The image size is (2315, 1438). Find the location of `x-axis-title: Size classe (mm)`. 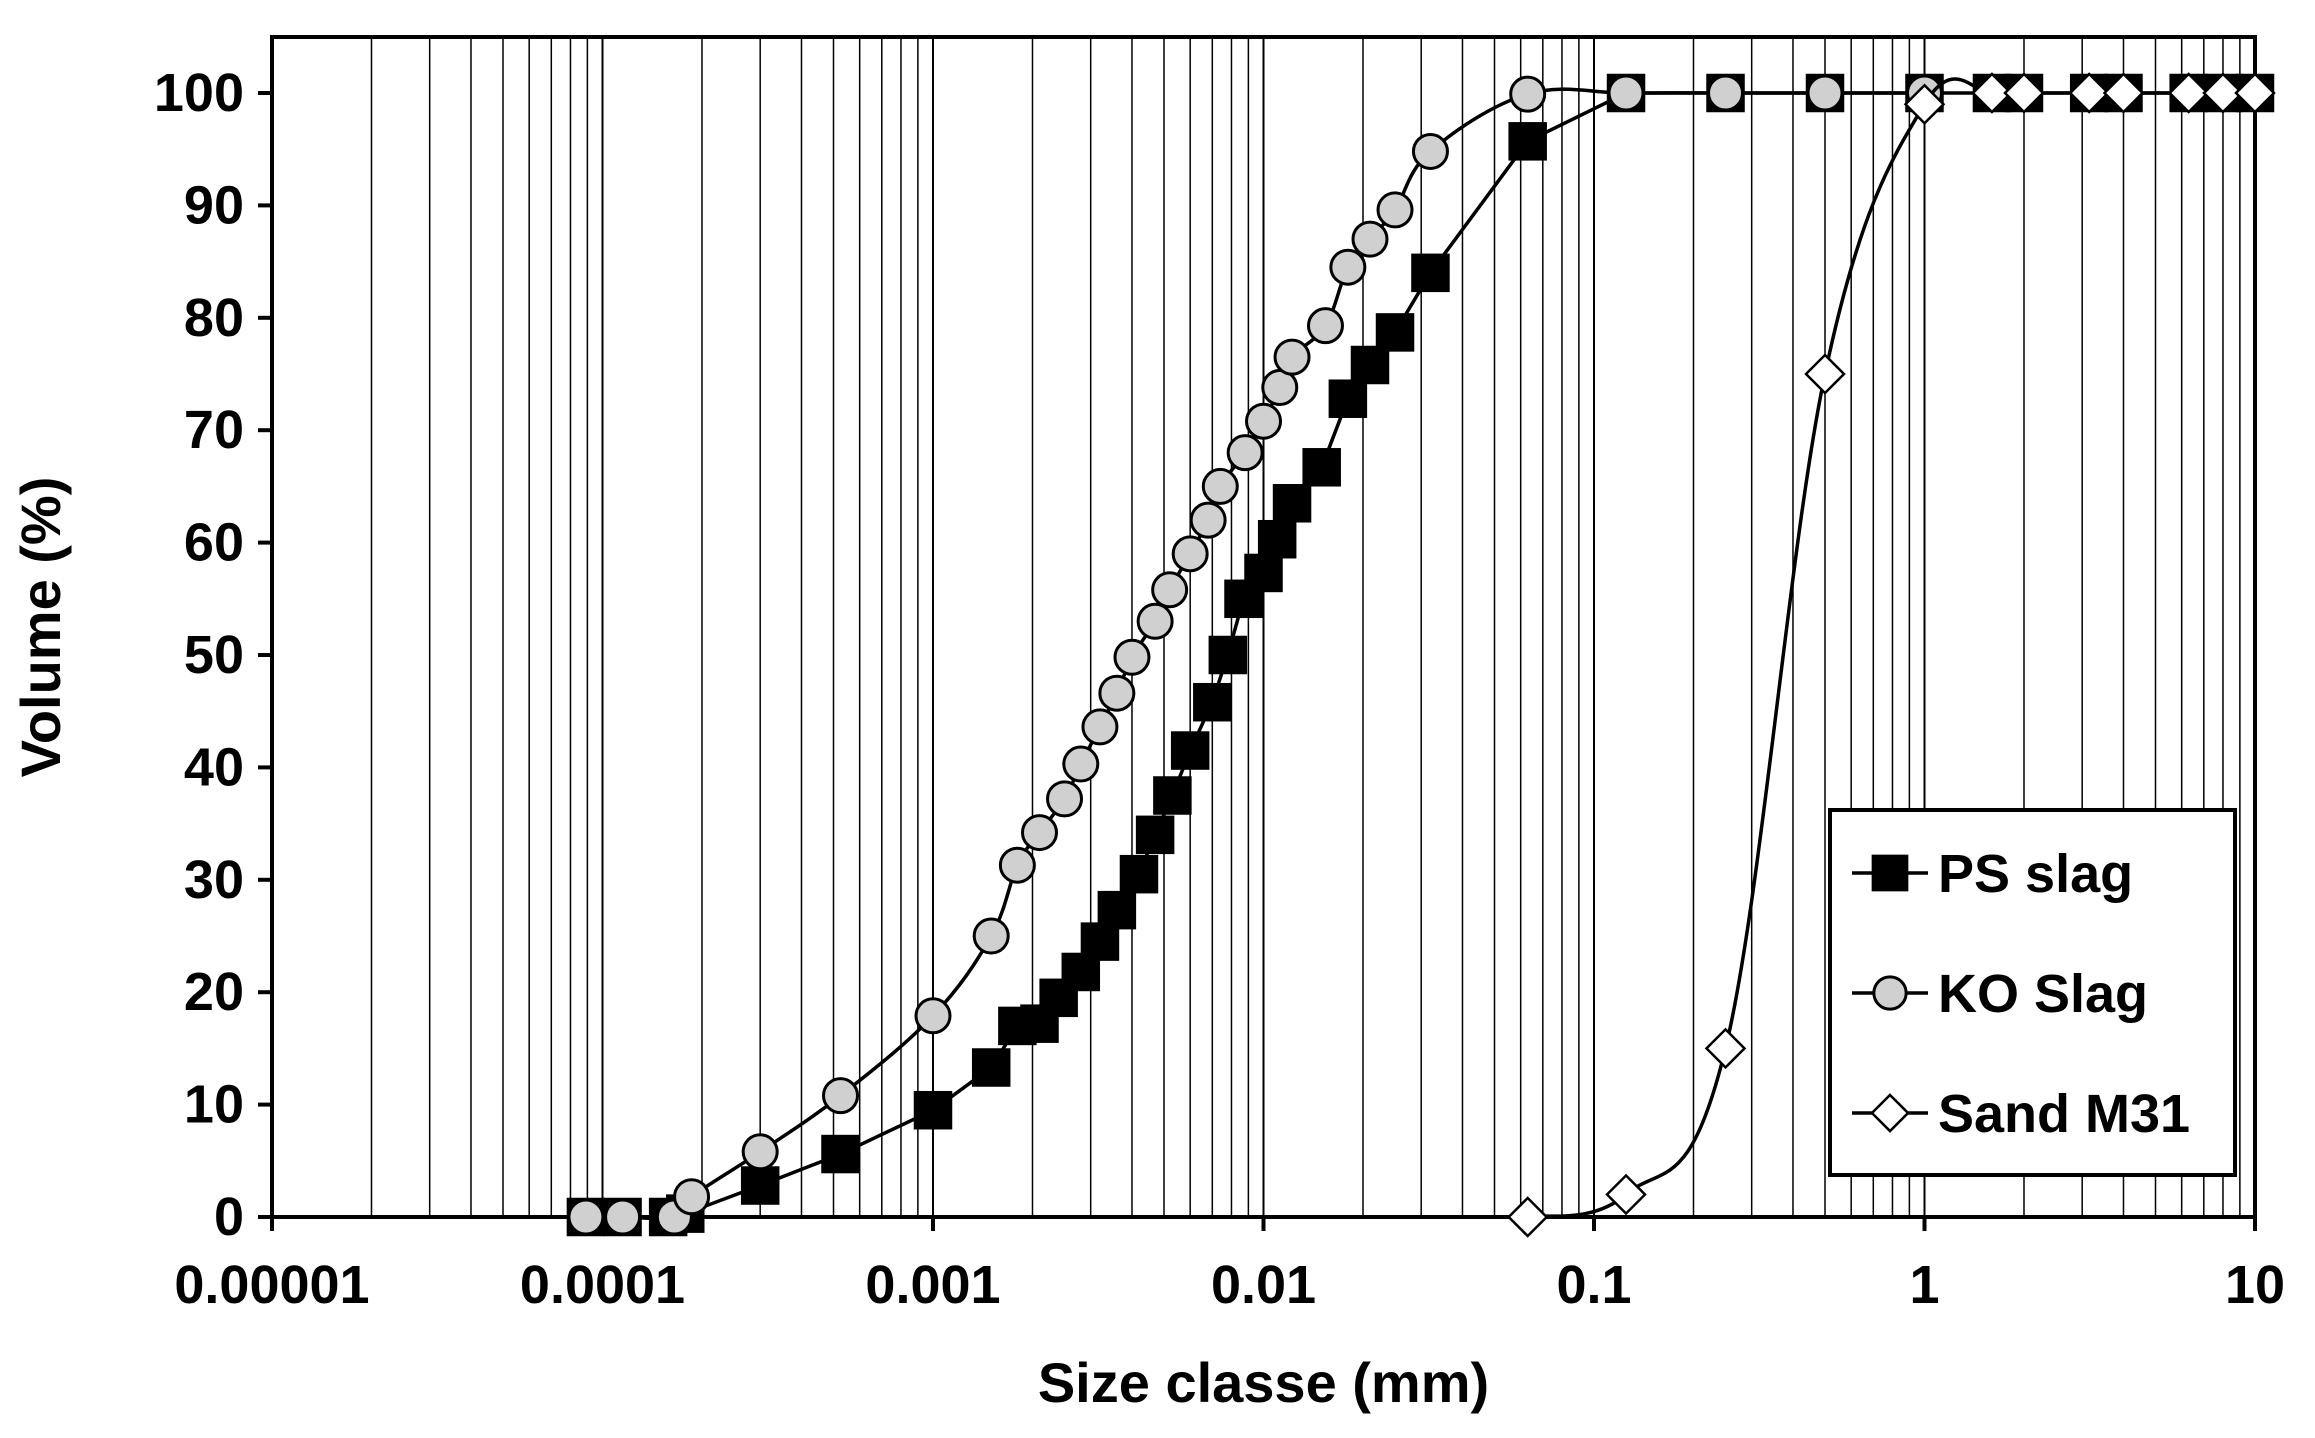

x-axis-title: Size classe (mm) is located at coordinates (1263, 1382).